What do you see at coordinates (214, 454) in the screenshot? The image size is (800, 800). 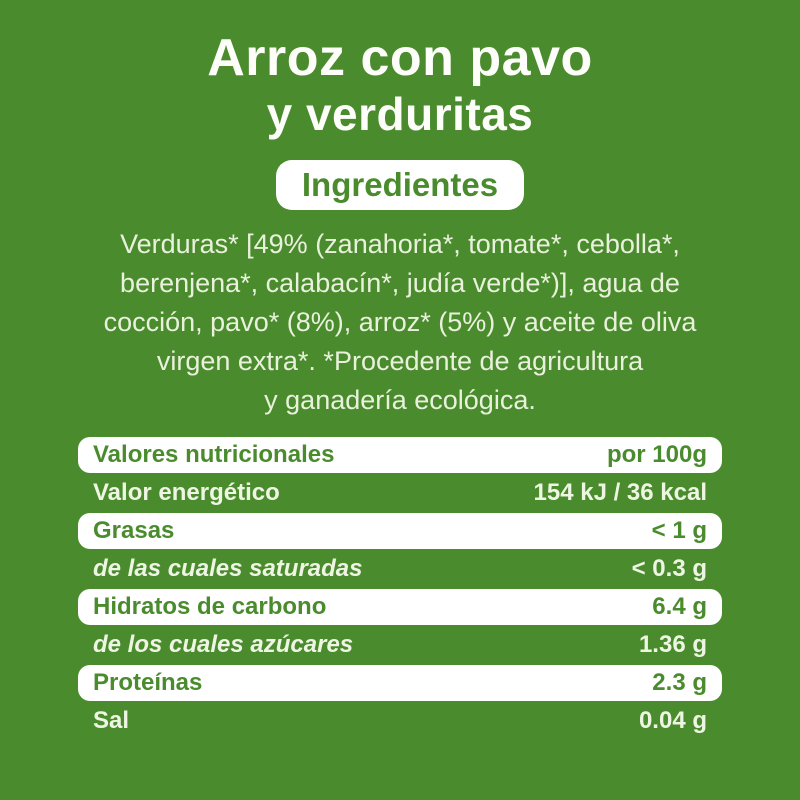 I see `nutrition-label: Valores nutricionales` at bounding box center [214, 454].